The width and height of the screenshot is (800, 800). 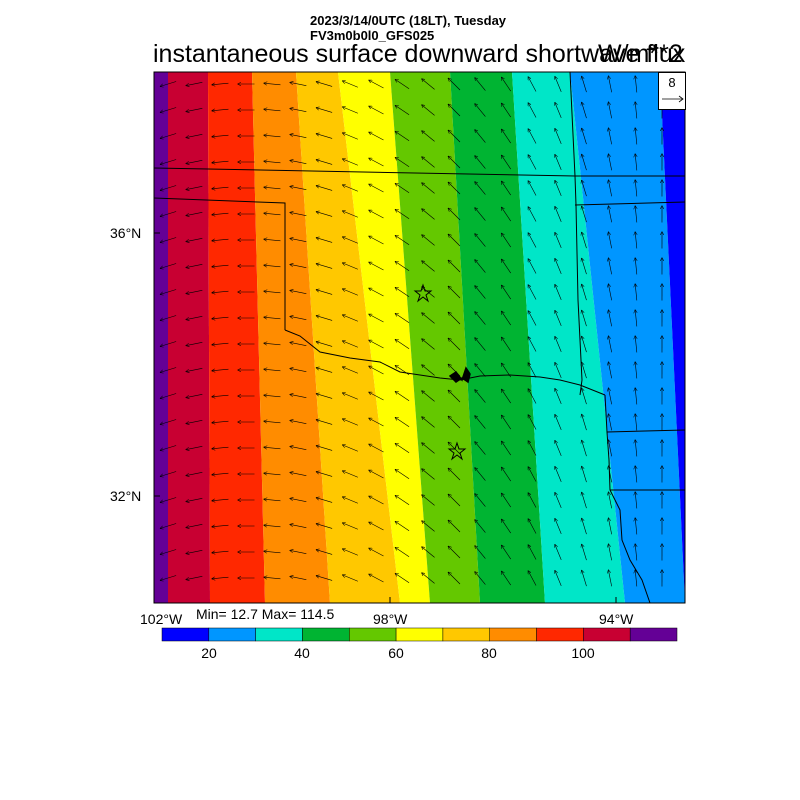 What do you see at coordinates (126, 496) in the screenshot?
I see `lat-label-32n: 32°N` at bounding box center [126, 496].